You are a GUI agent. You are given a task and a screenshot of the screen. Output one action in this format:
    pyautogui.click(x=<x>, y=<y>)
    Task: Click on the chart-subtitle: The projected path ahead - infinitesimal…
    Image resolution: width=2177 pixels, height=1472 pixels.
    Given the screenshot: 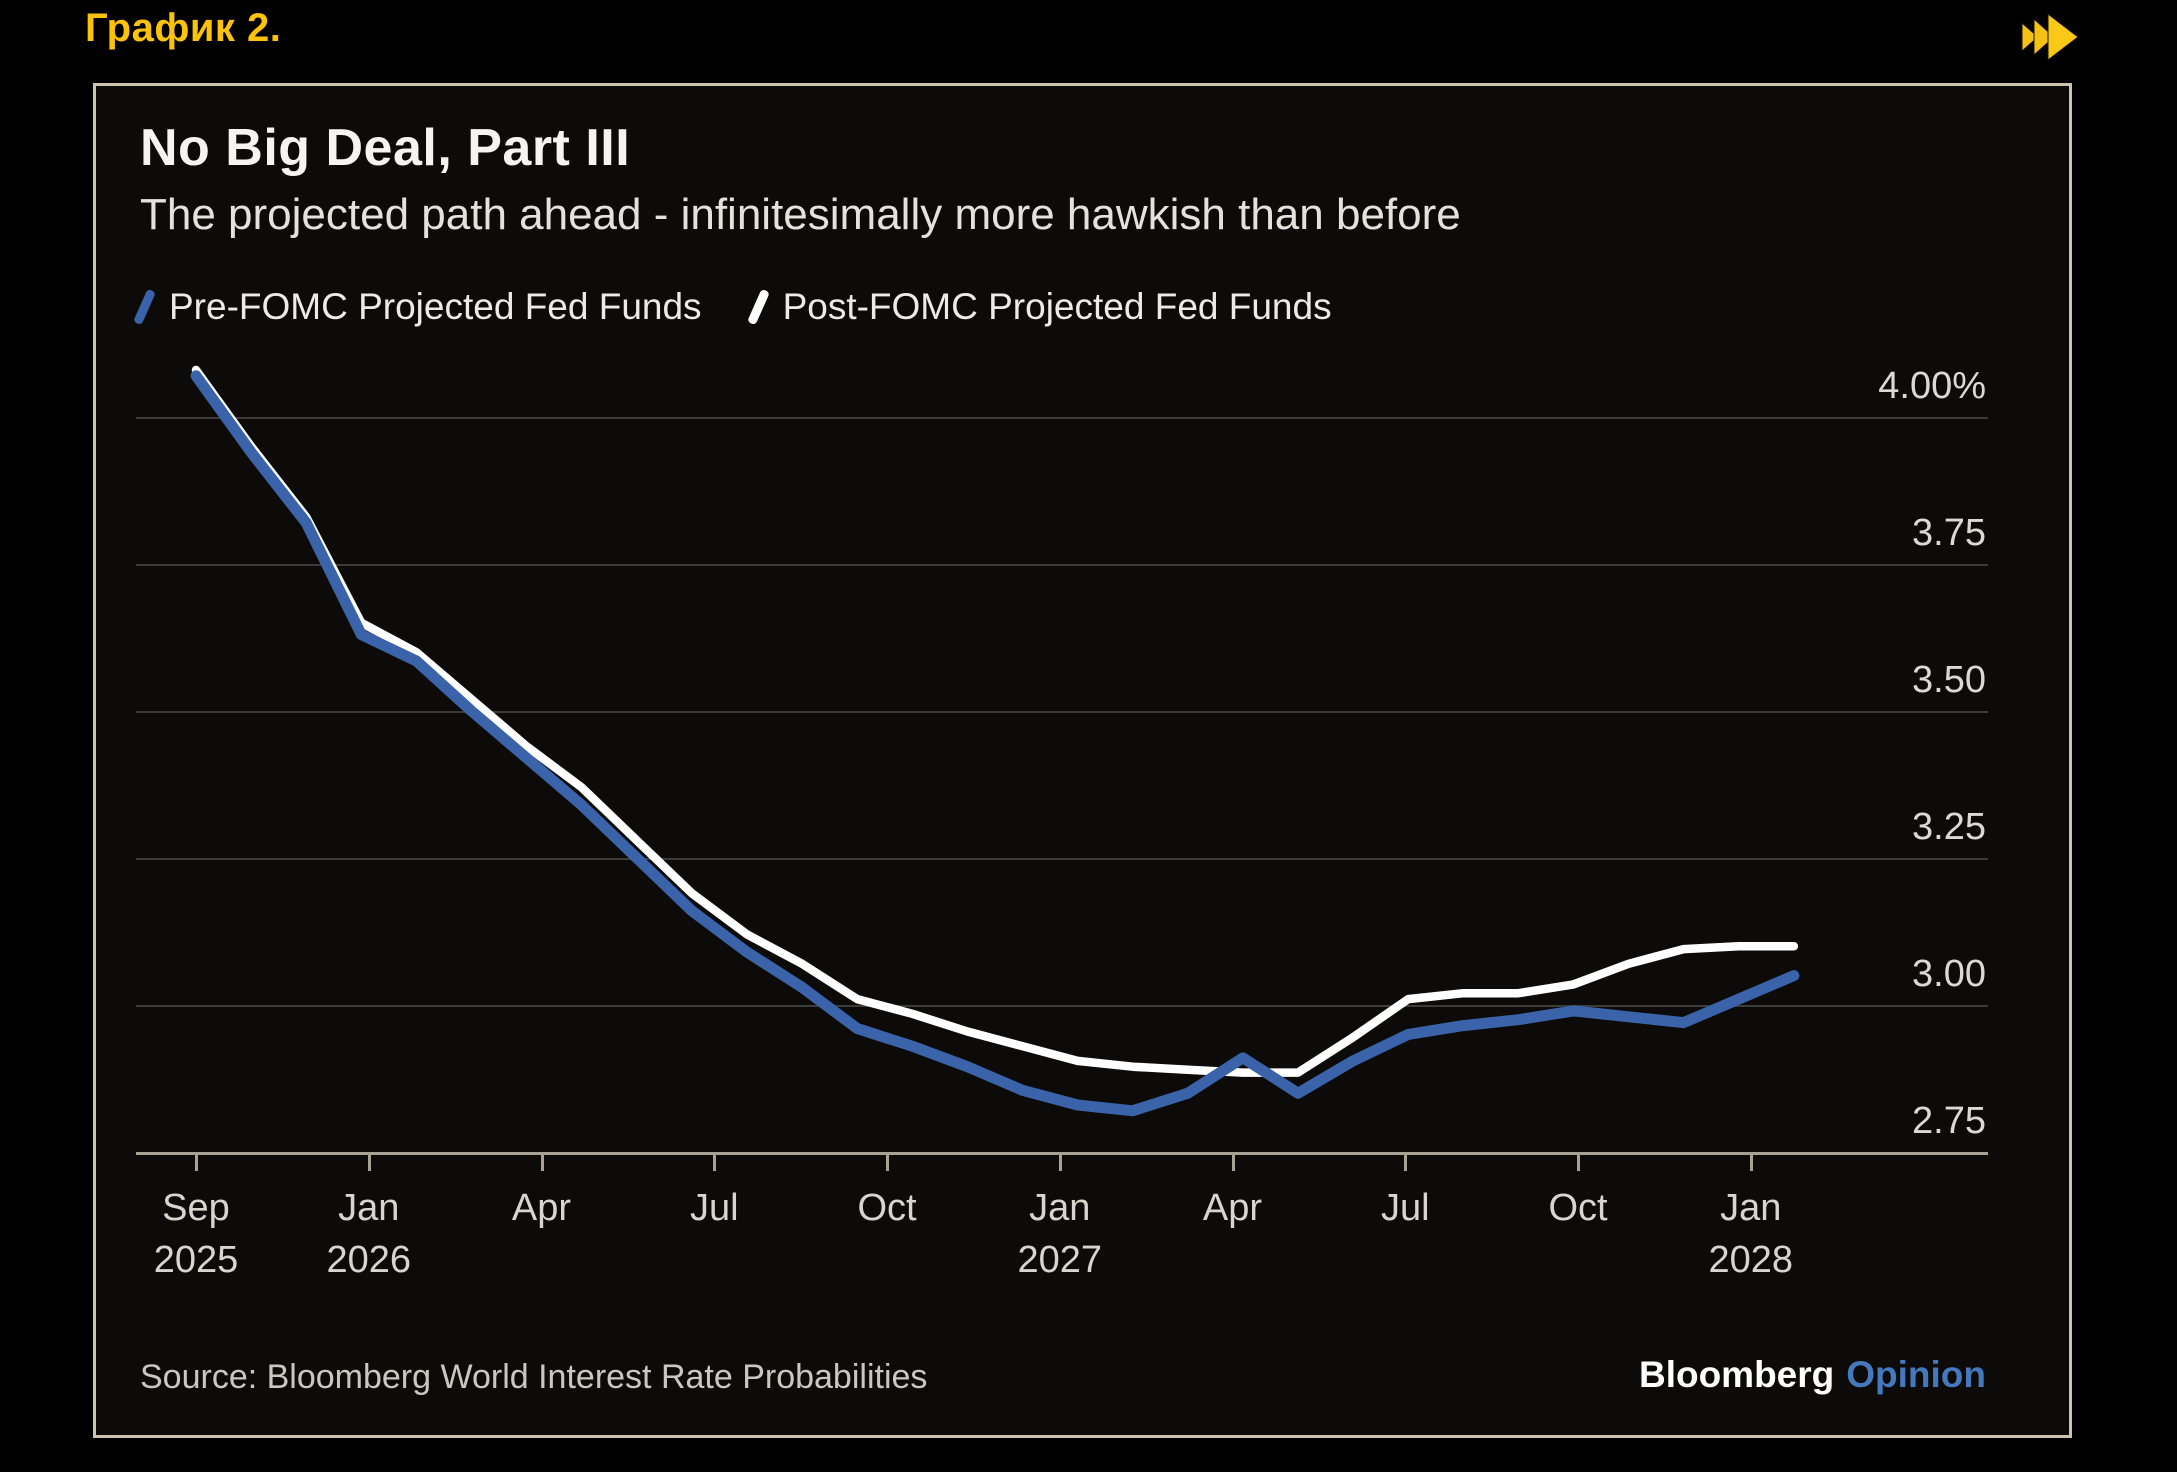 What is the action you would take?
    pyautogui.click(x=800, y=214)
    